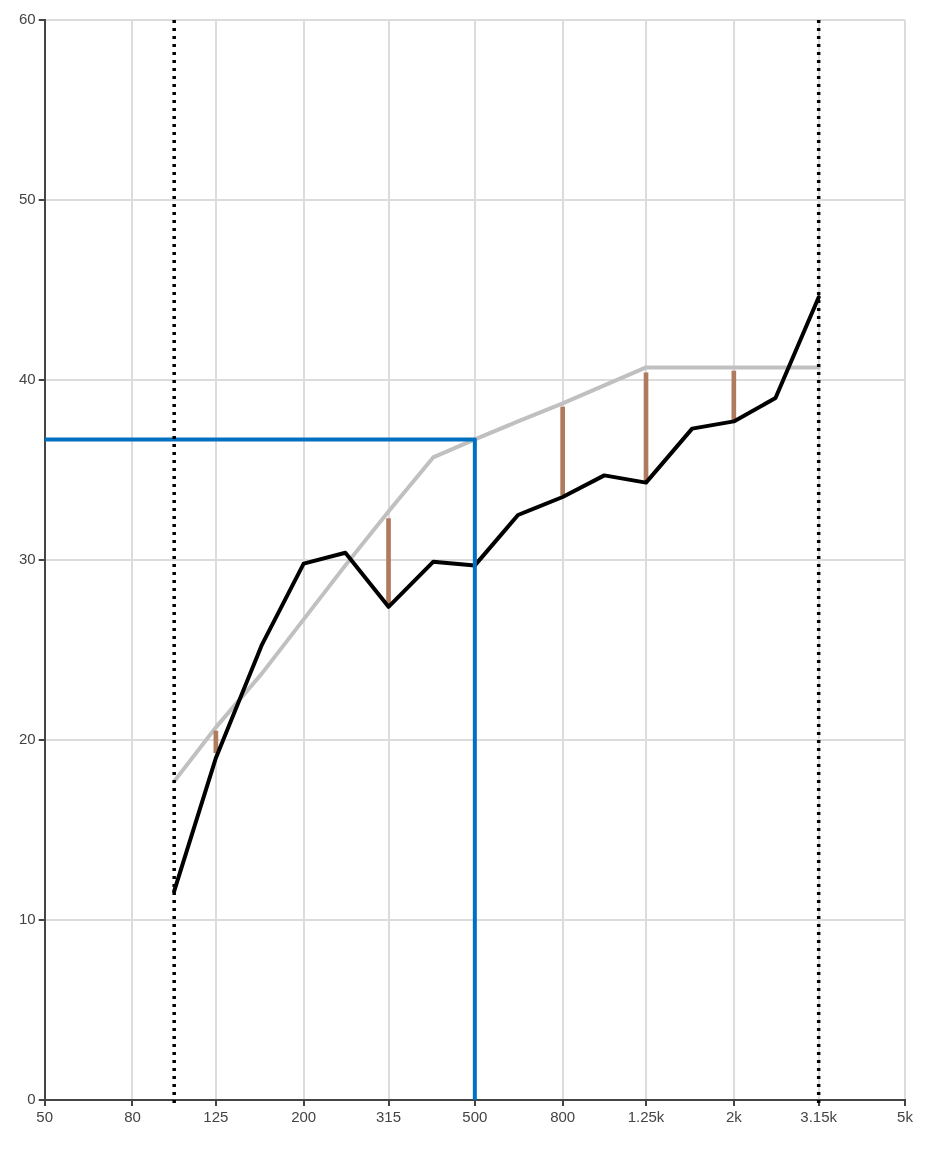 Image resolution: width=935 pixels, height=1150 pixels. I want to click on y-tick-label: 20, so click(27, 739).